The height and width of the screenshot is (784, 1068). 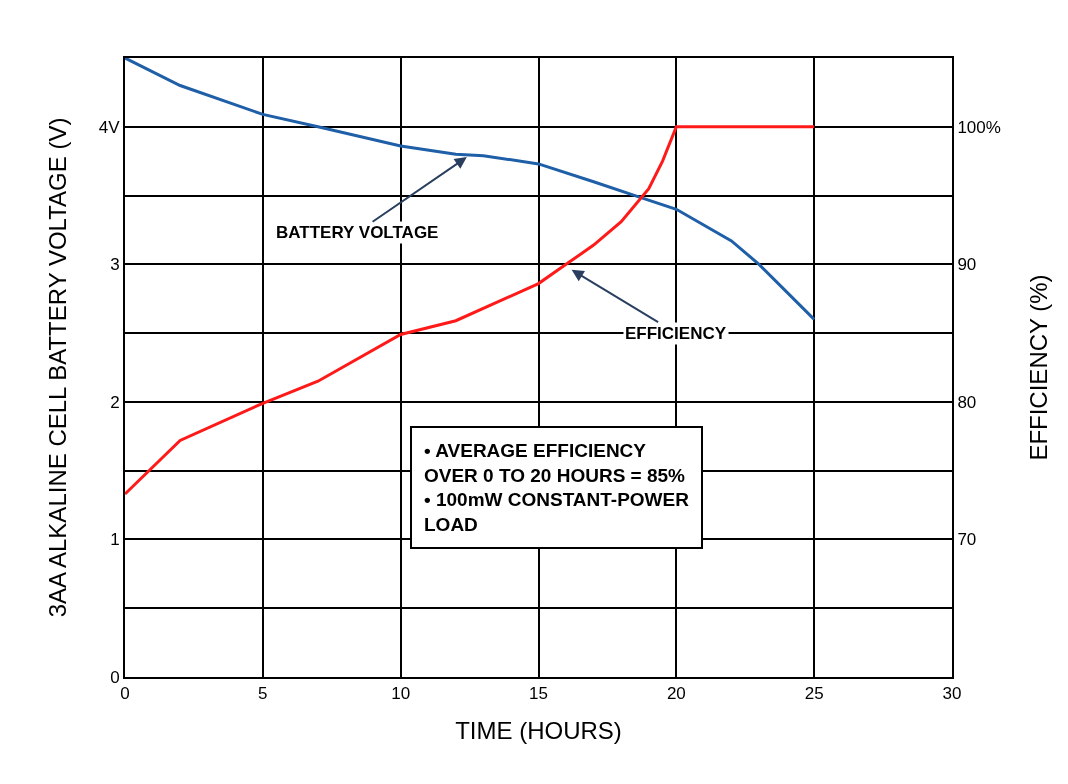 I want to click on y-tick-label: 2, so click(x=115, y=402).